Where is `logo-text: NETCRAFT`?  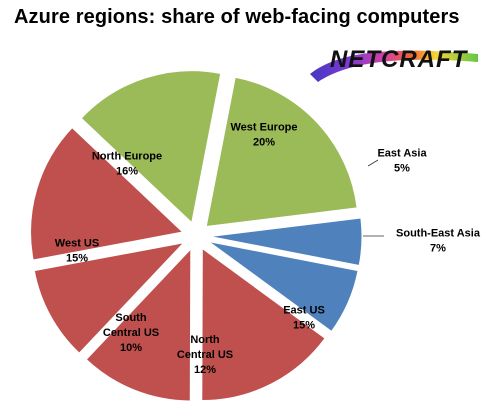 logo-text: NETCRAFT is located at coordinates (399, 59).